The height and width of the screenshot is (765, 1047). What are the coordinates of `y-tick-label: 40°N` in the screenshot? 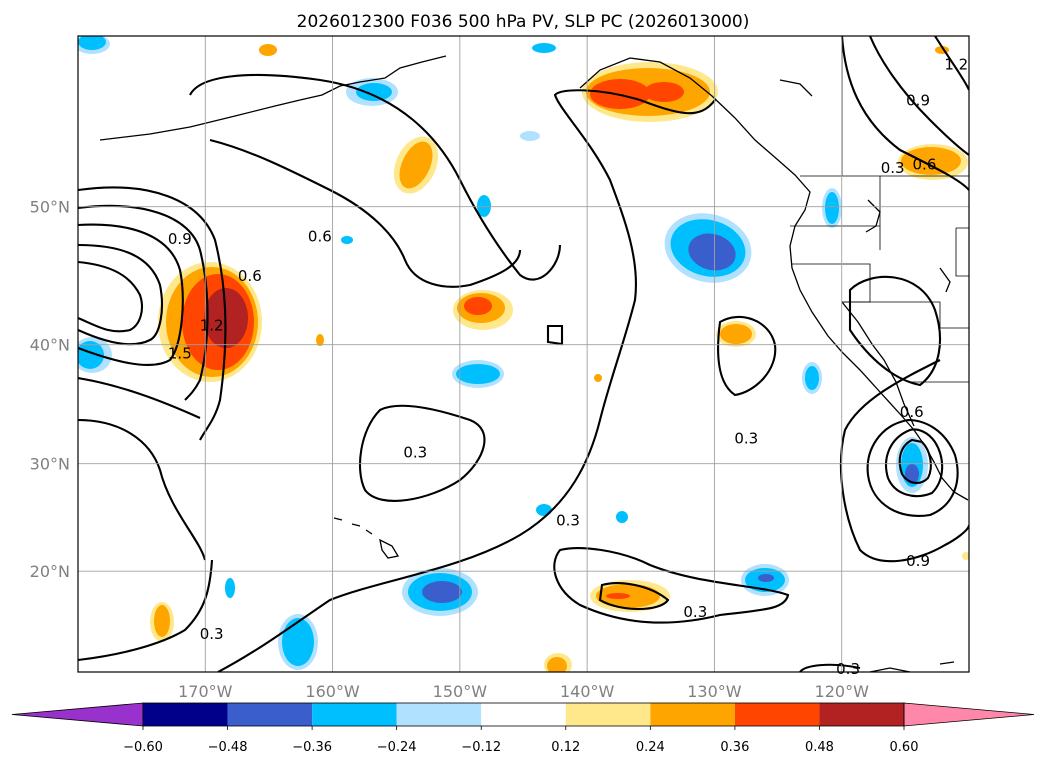 It's located at (50, 345).